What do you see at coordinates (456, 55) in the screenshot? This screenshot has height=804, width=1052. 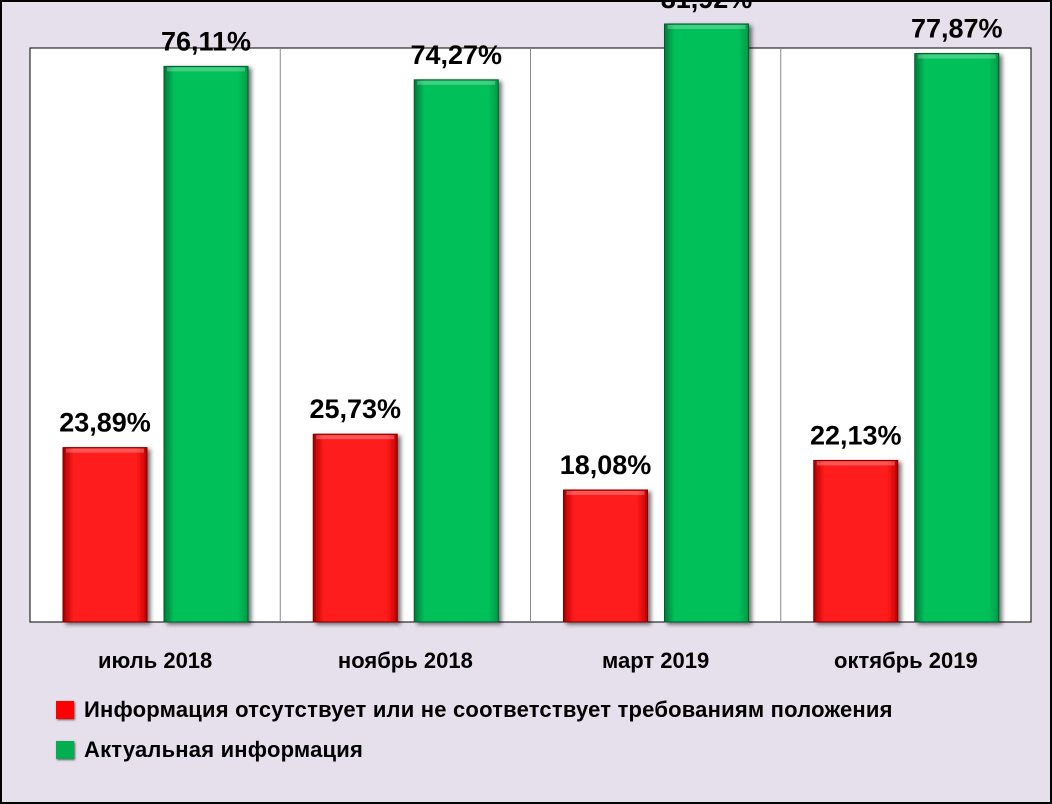 I see `data-label-actual-2: 74,27%` at bounding box center [456, 55].